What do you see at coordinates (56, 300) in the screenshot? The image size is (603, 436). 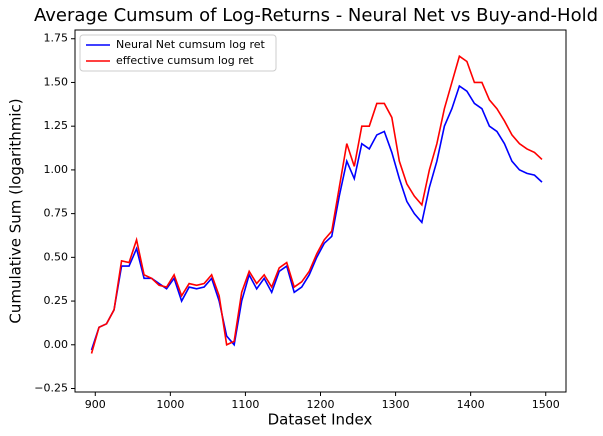 I see `y-tick-label: 0.25` at bounding box center [56, 300].